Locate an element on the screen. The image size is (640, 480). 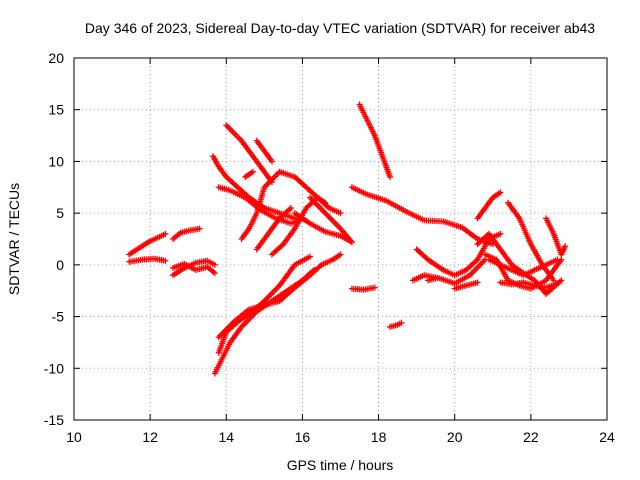
series-arc-q is located at coordinates (323, 228).